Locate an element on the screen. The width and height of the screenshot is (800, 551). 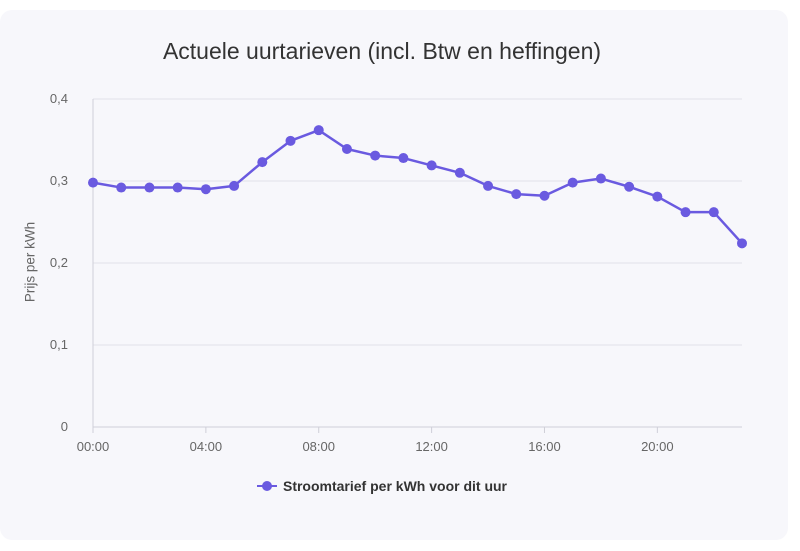
x-tick-label: 00:00 is located at coordinates (93, 446).